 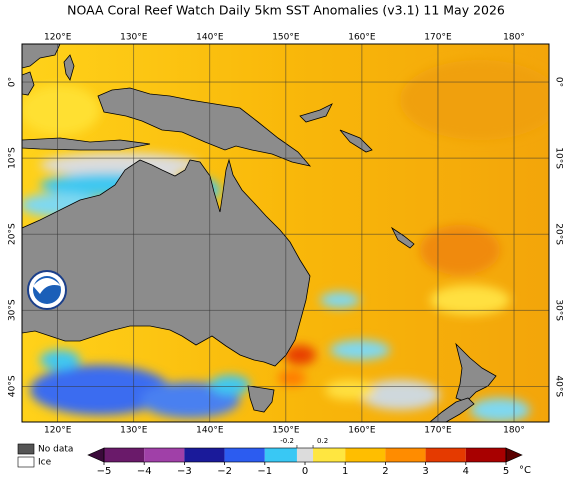 I want to click on new-guinea, so click(x=204, y=127).